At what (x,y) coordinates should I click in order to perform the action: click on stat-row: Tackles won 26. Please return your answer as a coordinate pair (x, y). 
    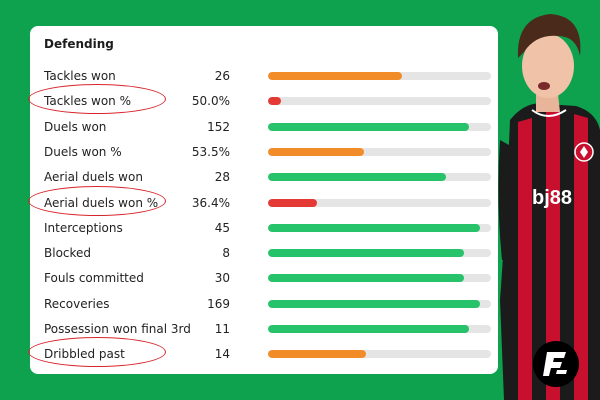
    Looking at the image, I should click on (264, 77).